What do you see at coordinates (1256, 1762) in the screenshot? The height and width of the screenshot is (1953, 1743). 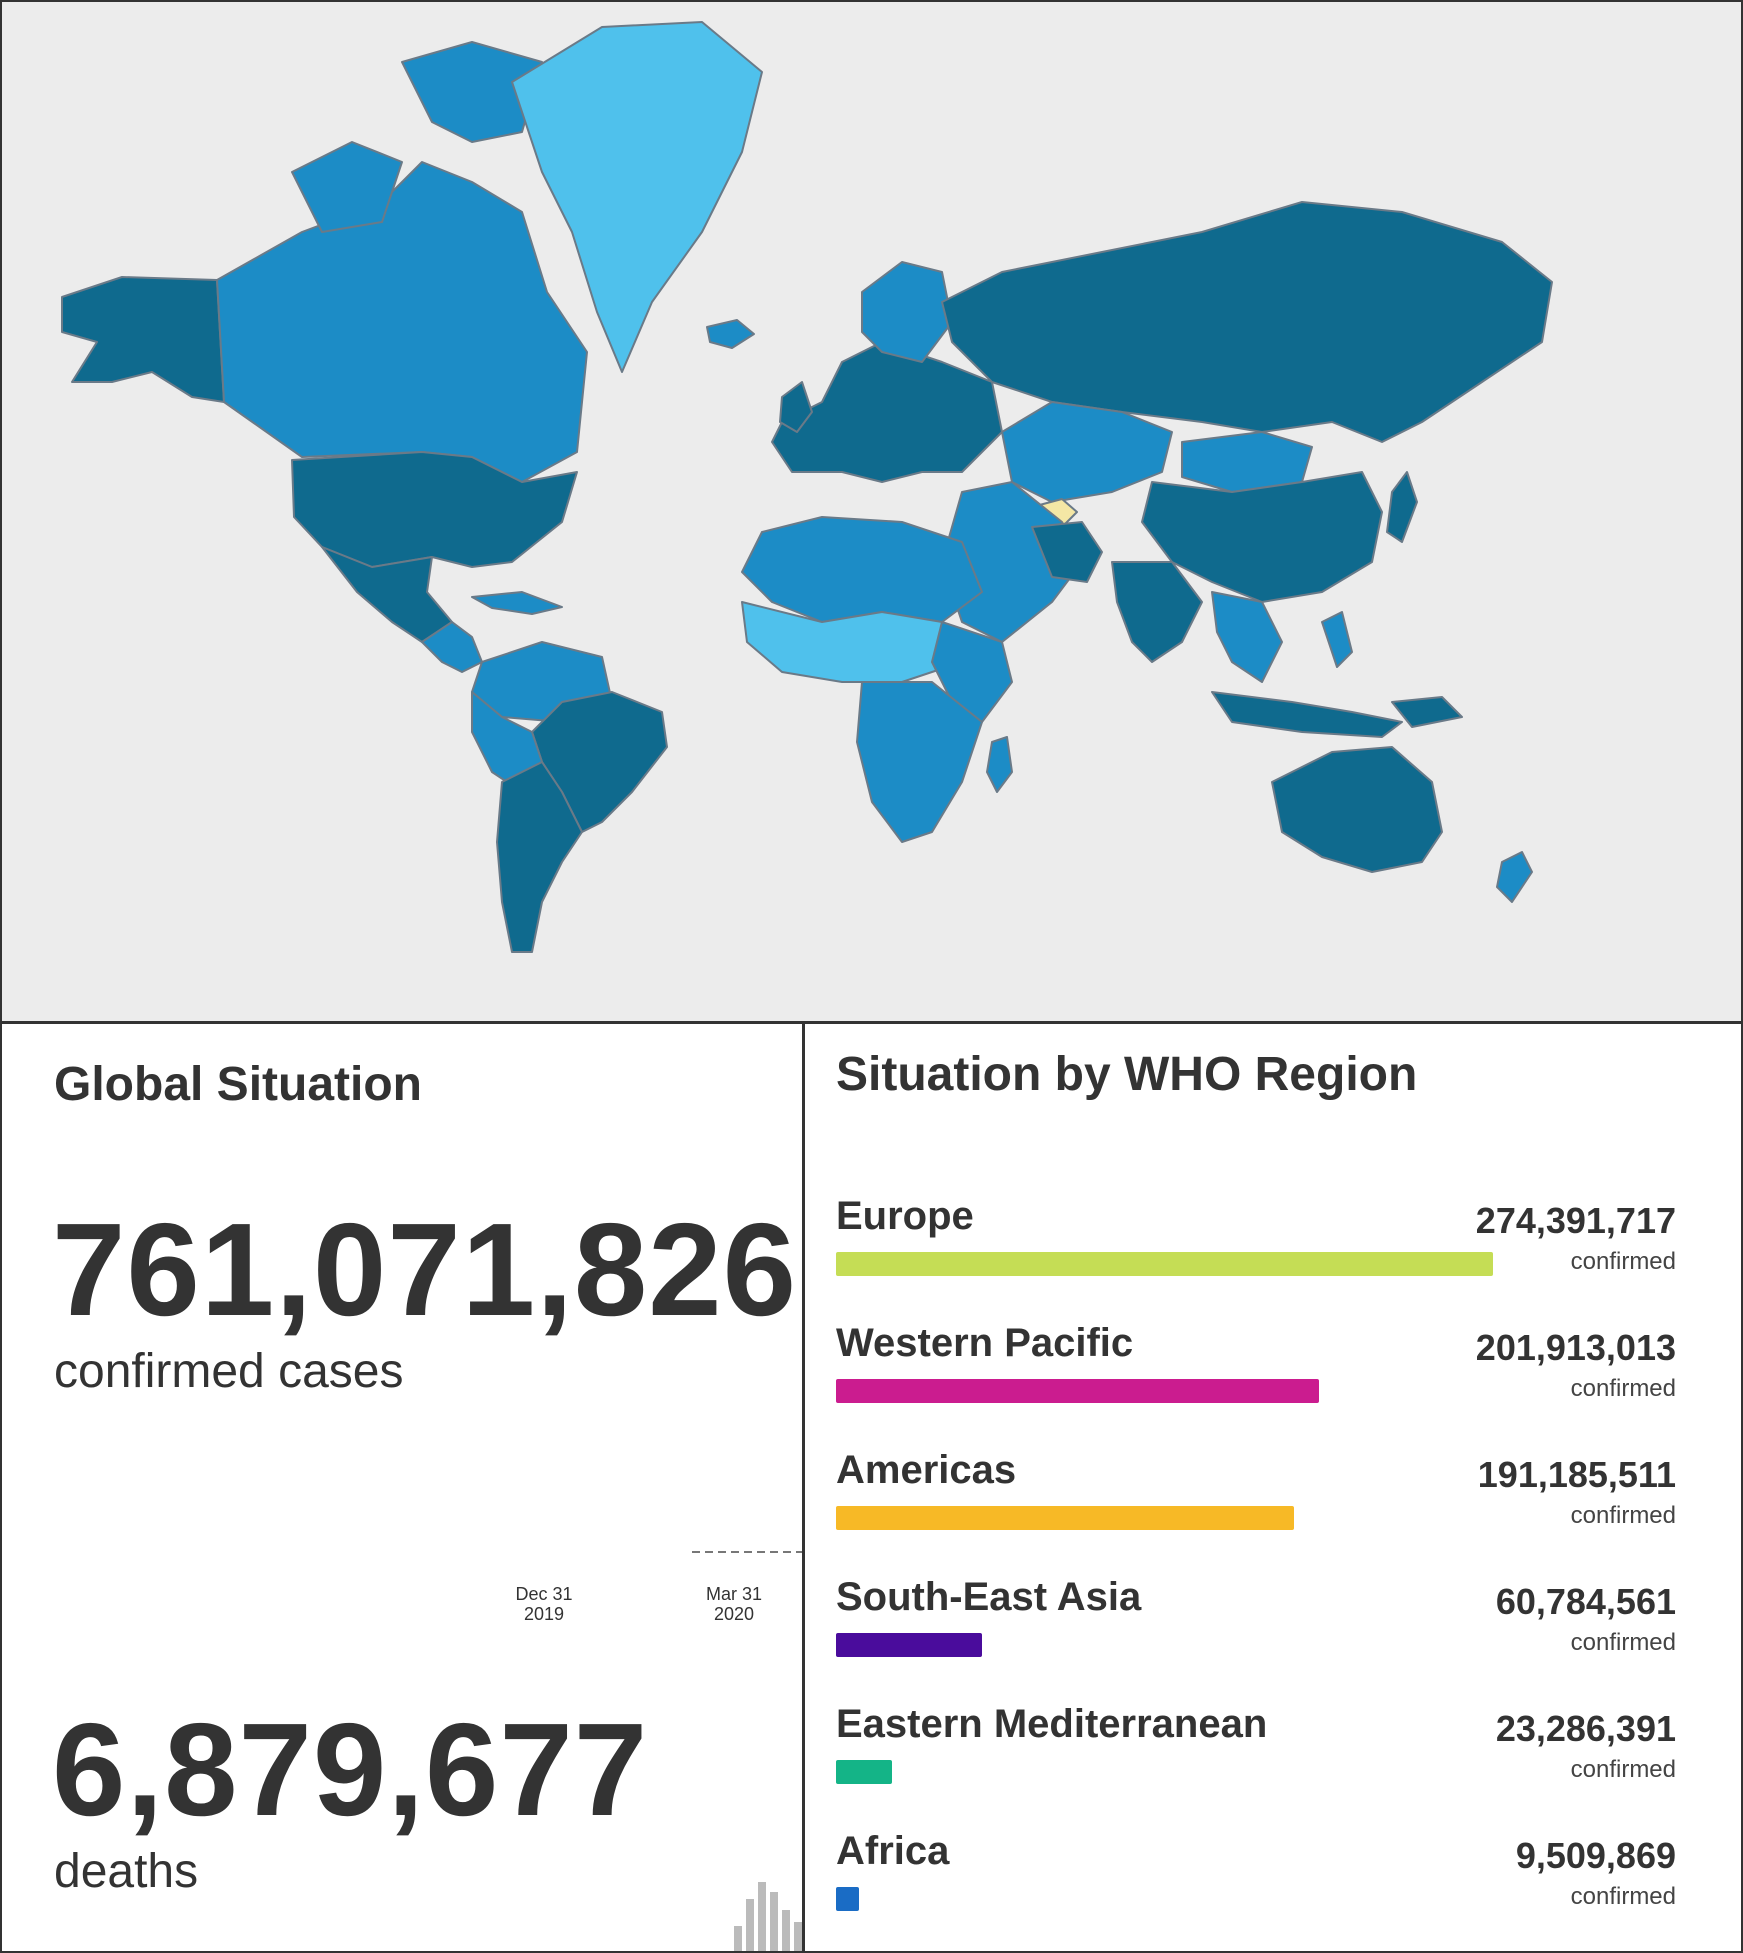 I see `region-row: Eastern Mediterranean 23,286,391 confirmed` at bounding box center [1256, 1762].